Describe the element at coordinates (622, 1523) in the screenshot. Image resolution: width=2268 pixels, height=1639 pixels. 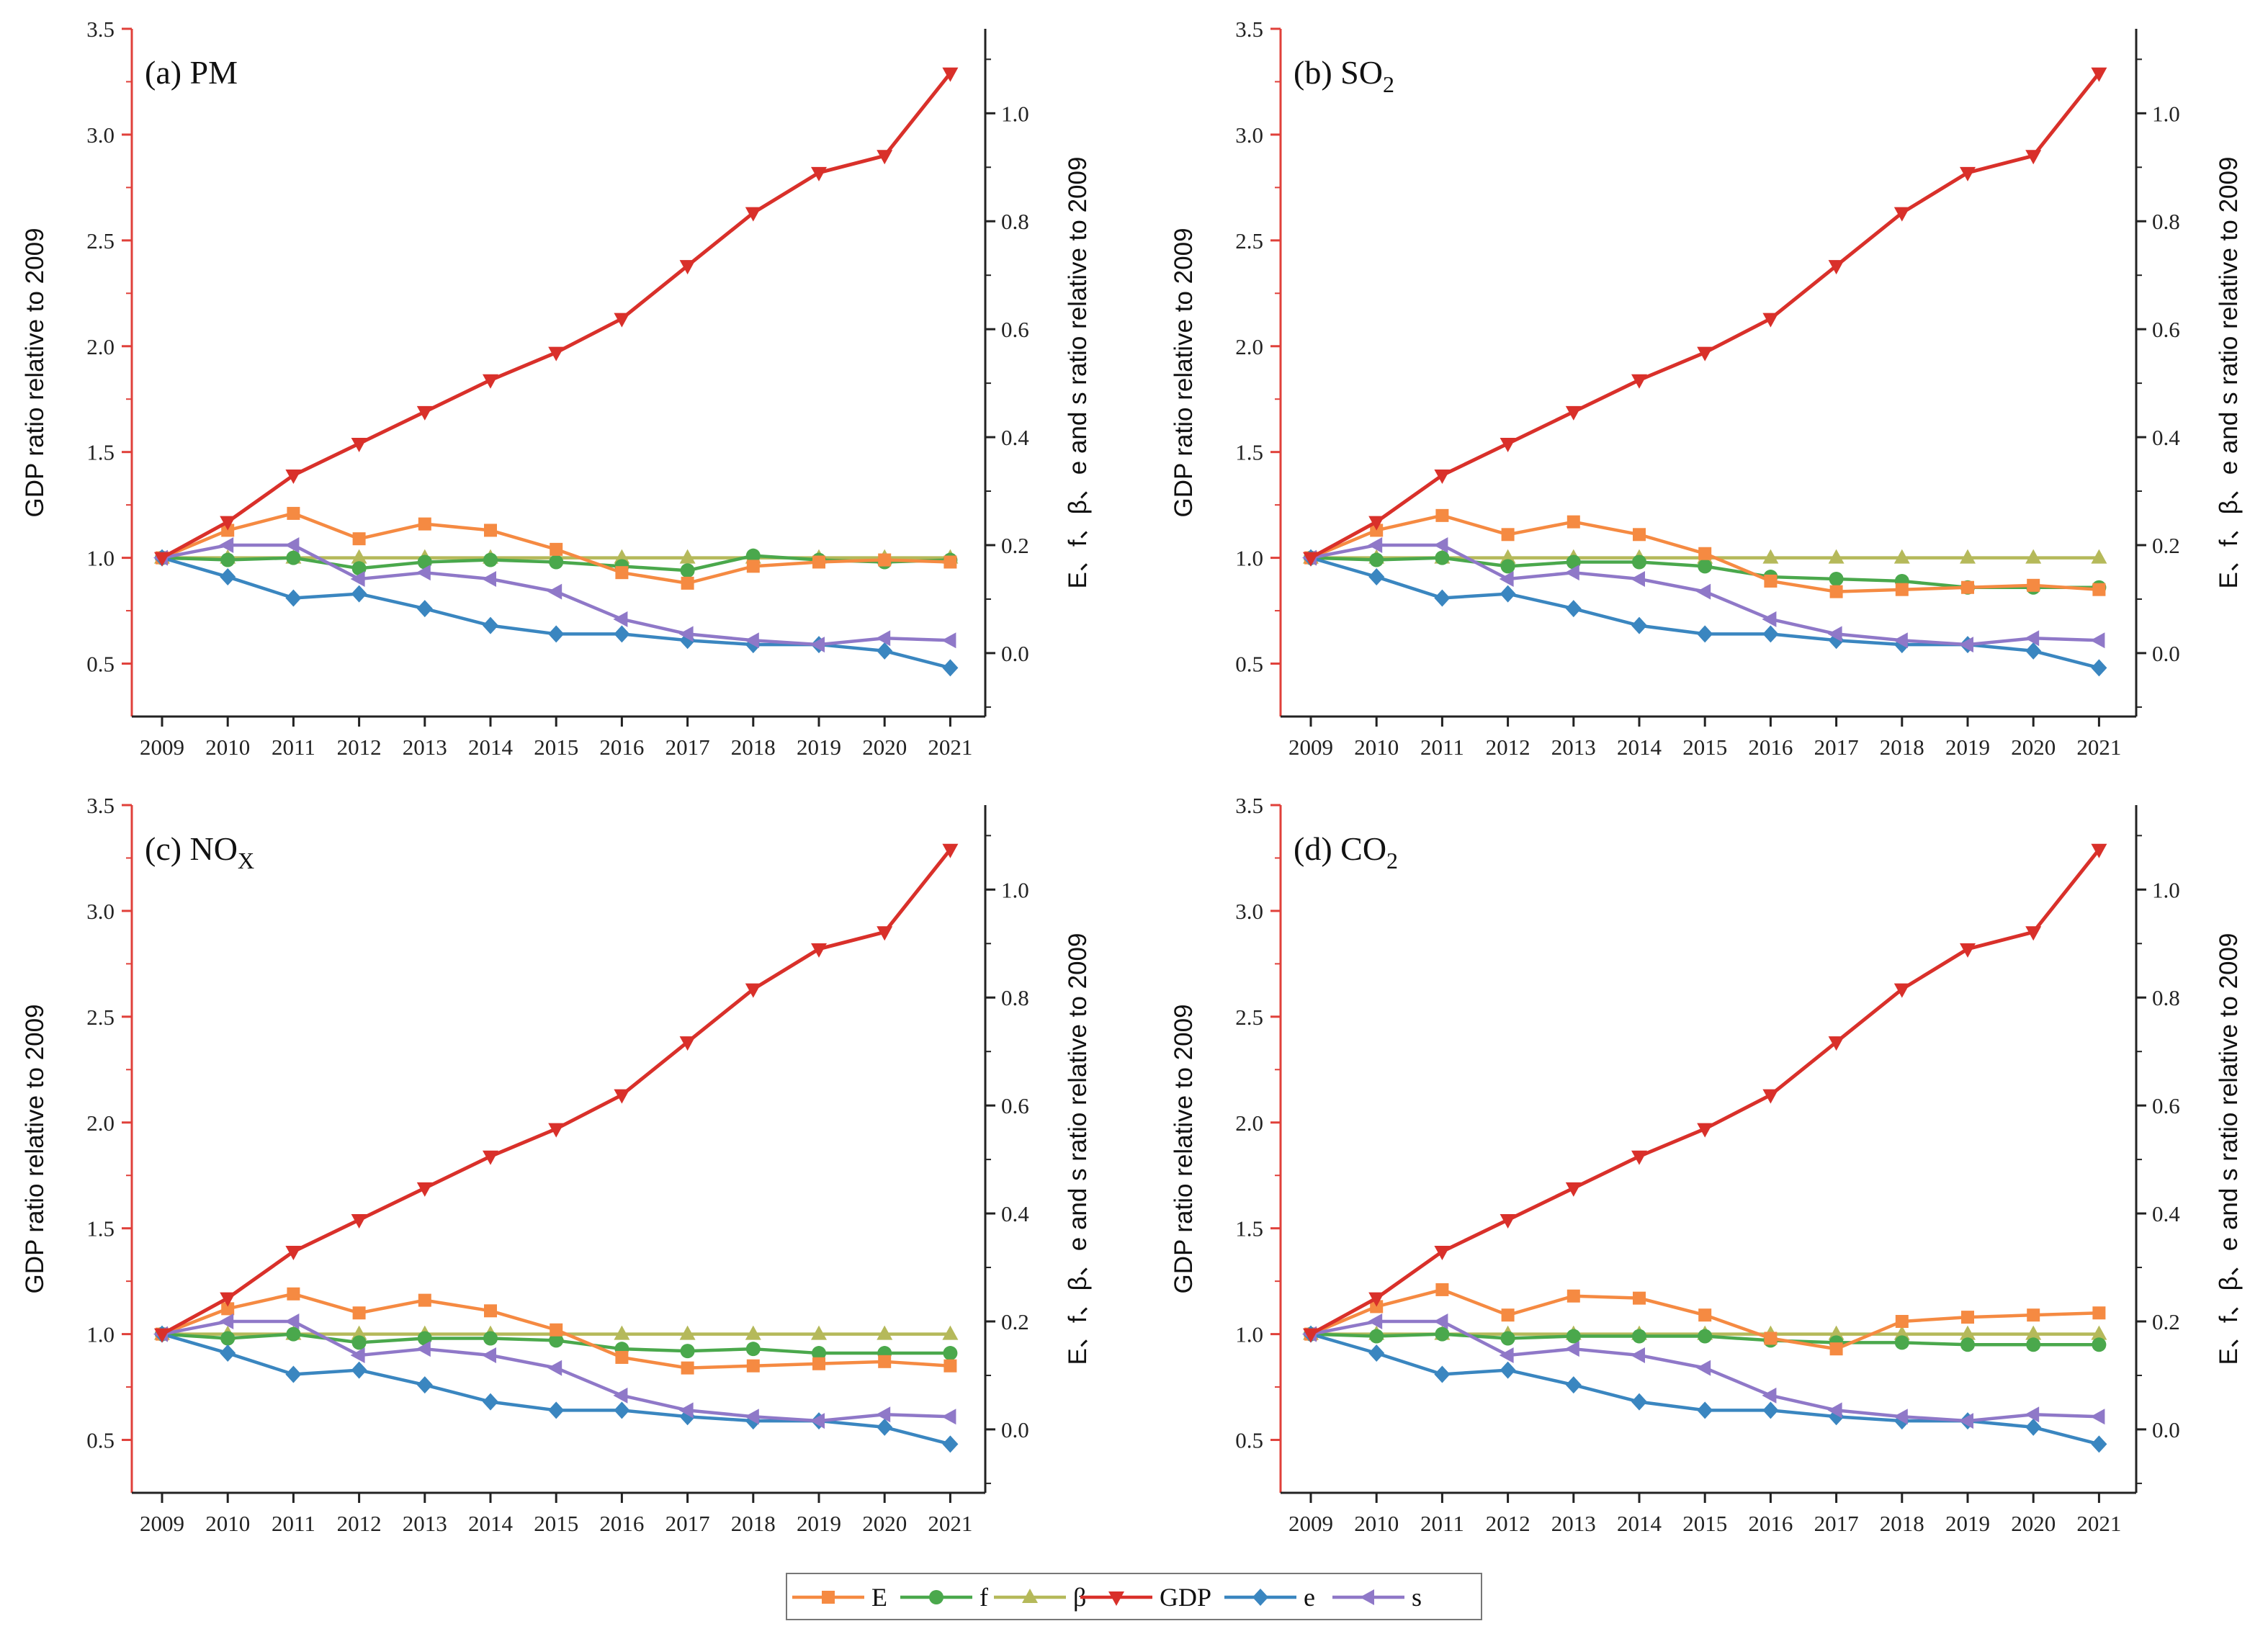
I see `x-tick-label: 2016` at that location.